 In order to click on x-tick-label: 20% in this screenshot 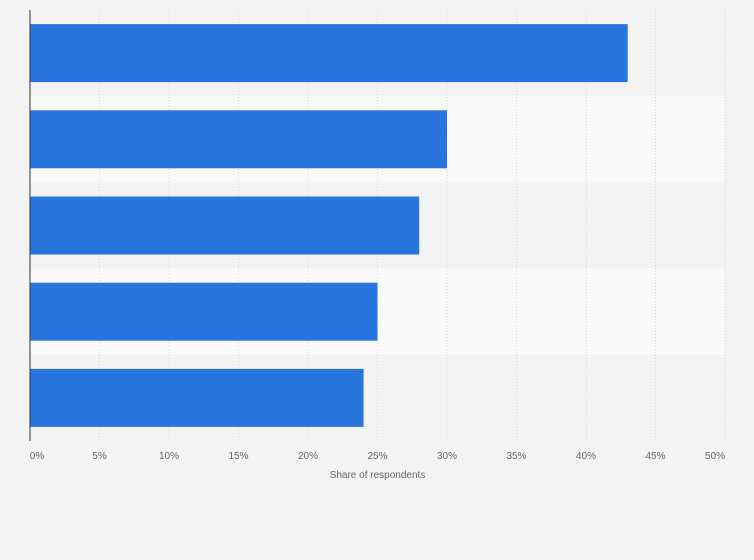, I will do `click(308, 456)`.